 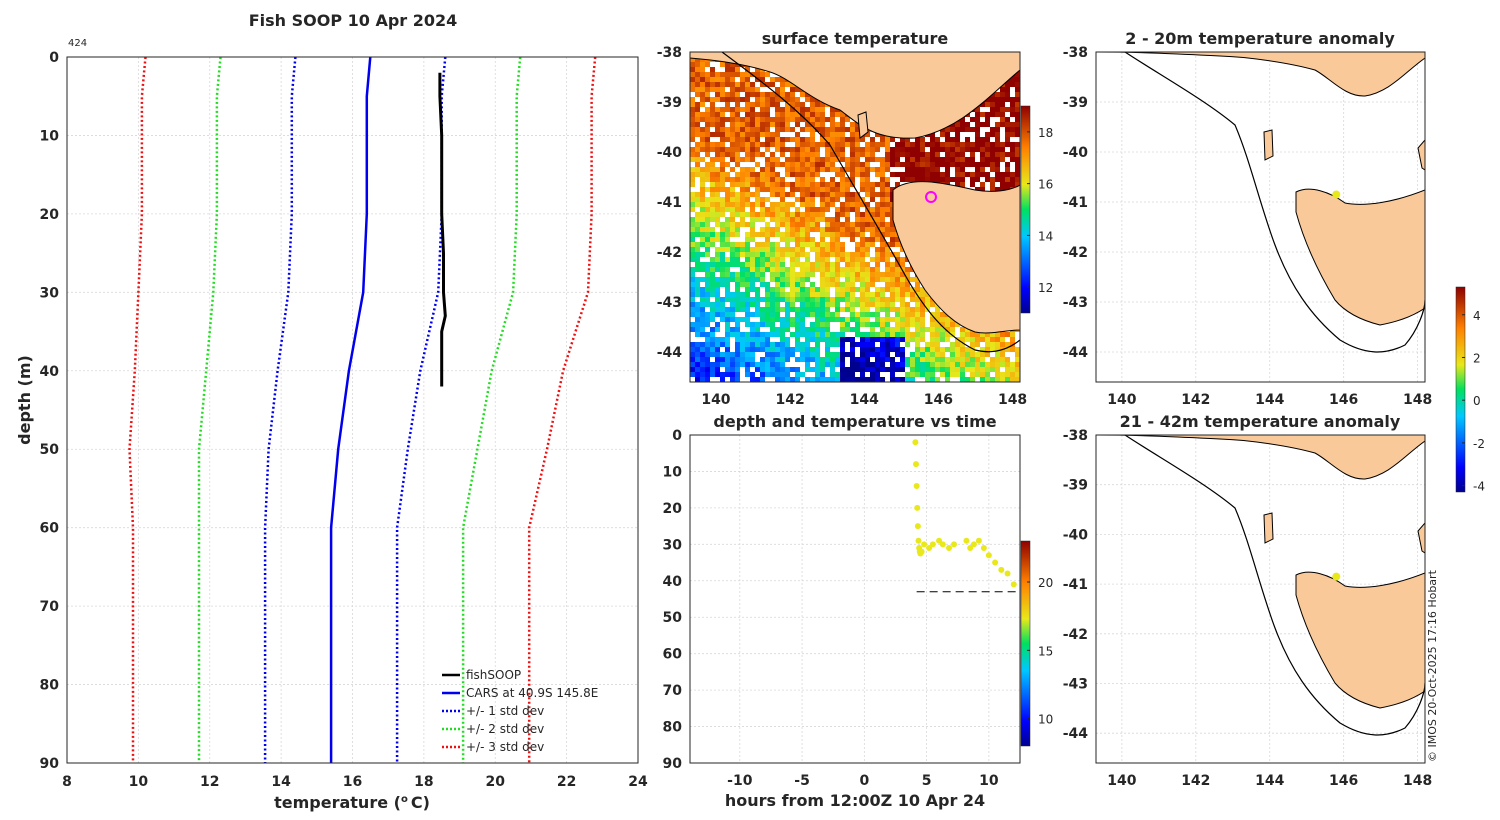 I want to click on time-y-tick-label: 90, so click(x=673, y=764).